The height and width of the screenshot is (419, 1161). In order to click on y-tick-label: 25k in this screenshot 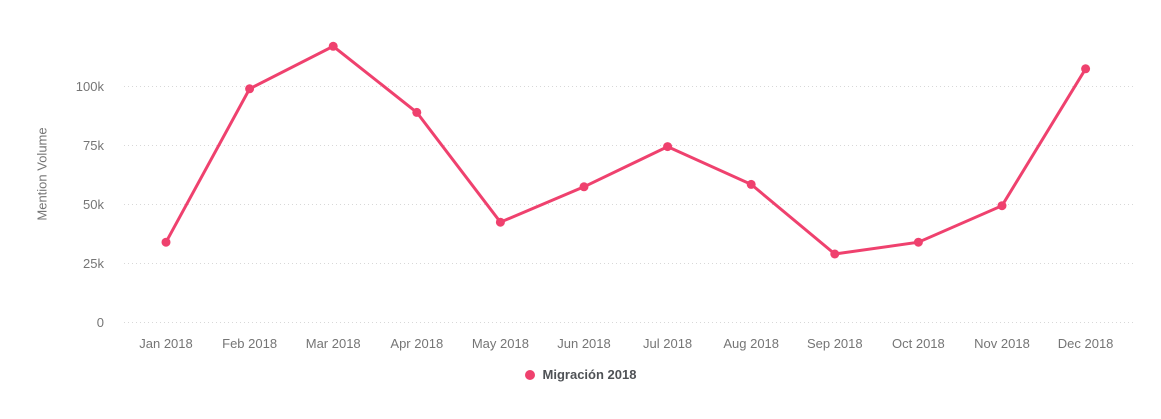, I will do `click(93, 263)`.